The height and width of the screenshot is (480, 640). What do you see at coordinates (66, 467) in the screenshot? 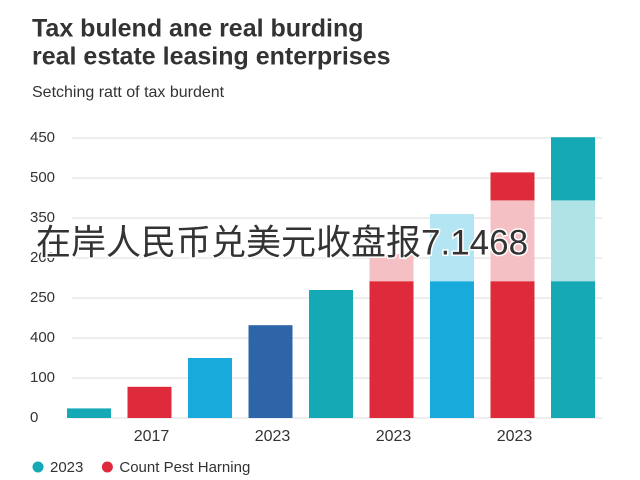
I see `legend-label: 2023` at bounding box center [66, 467].